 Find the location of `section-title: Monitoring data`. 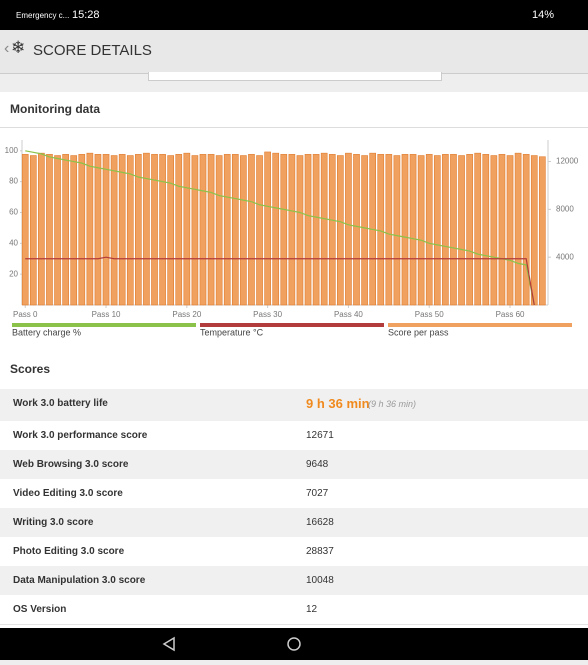

section-title: Monitoring data is located at coordinates (55, 109).